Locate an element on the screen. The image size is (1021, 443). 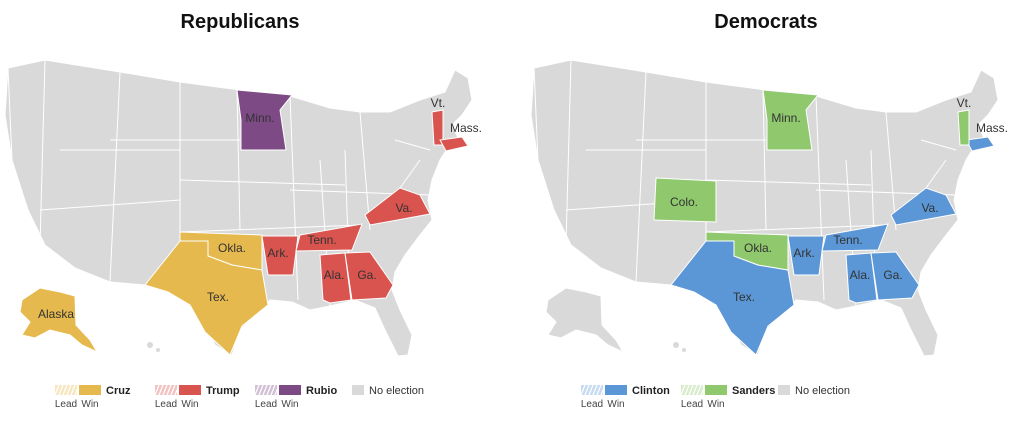
state-label: Ala. is located at coordinates (334, 275).